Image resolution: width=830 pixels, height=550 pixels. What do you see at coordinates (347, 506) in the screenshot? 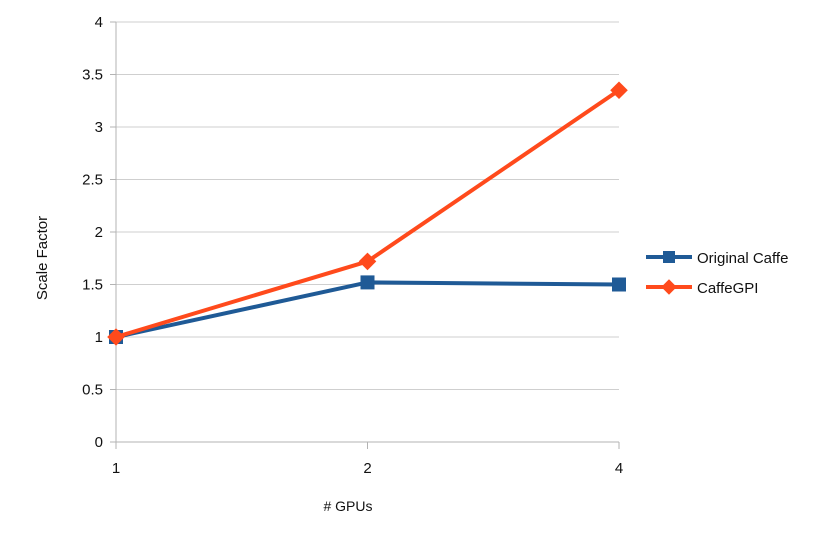
I see `x-axis-label: # GPUs` at bounding box center [347, 506].